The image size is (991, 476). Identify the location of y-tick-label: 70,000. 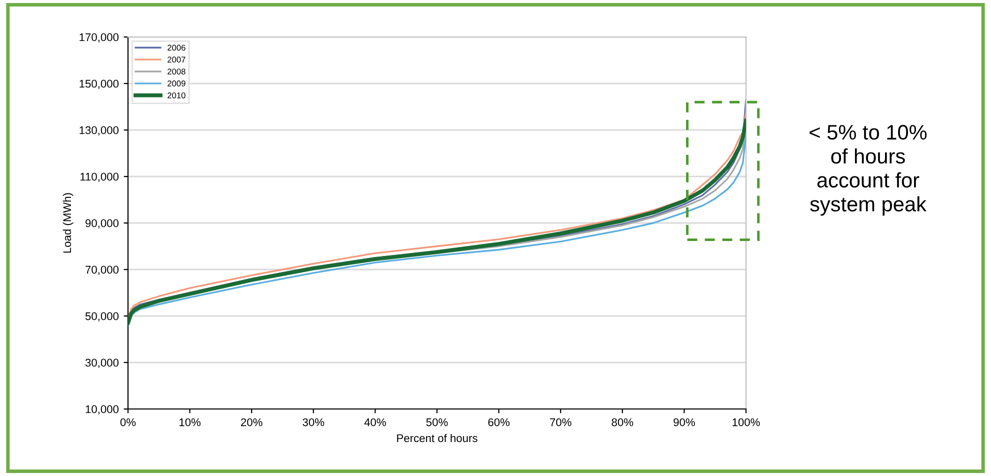
(102, 270).